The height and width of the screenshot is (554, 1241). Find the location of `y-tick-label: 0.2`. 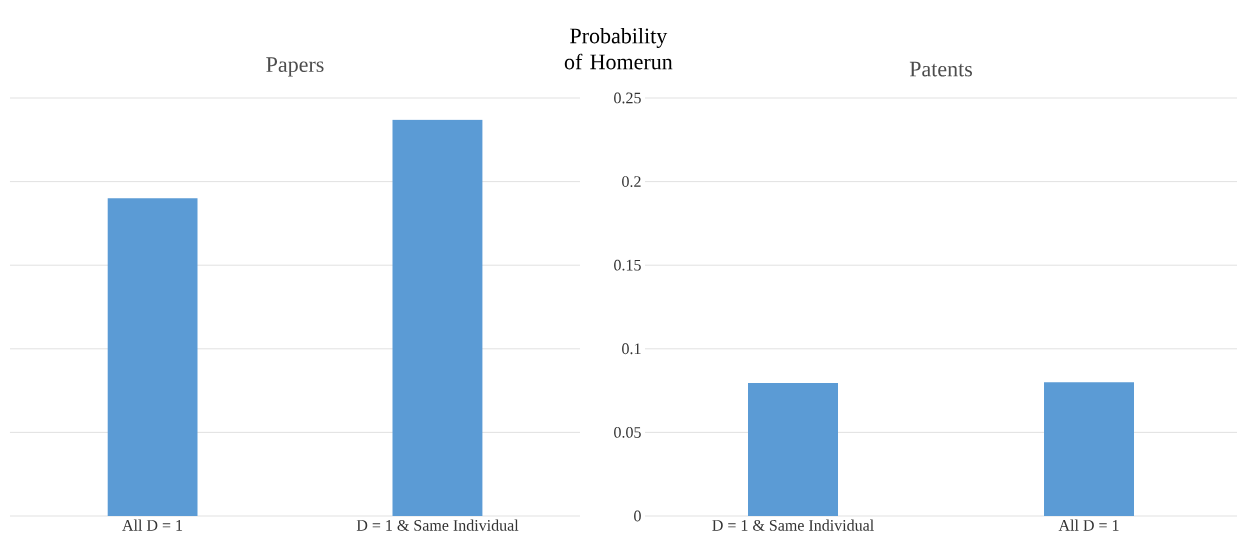

y-tick-label: 0.2 is located at coordinates (631, 182).